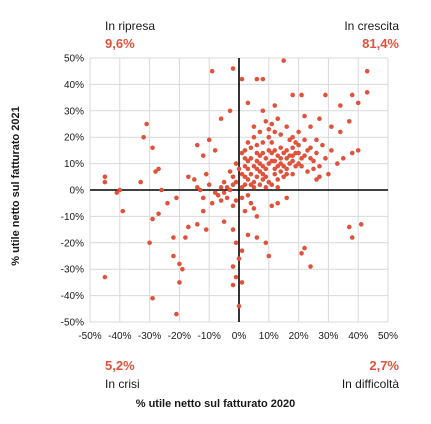 The width and height of the screenshot is (431, 424). I want to click on y-tick-label: 20%, so click(74, 138).